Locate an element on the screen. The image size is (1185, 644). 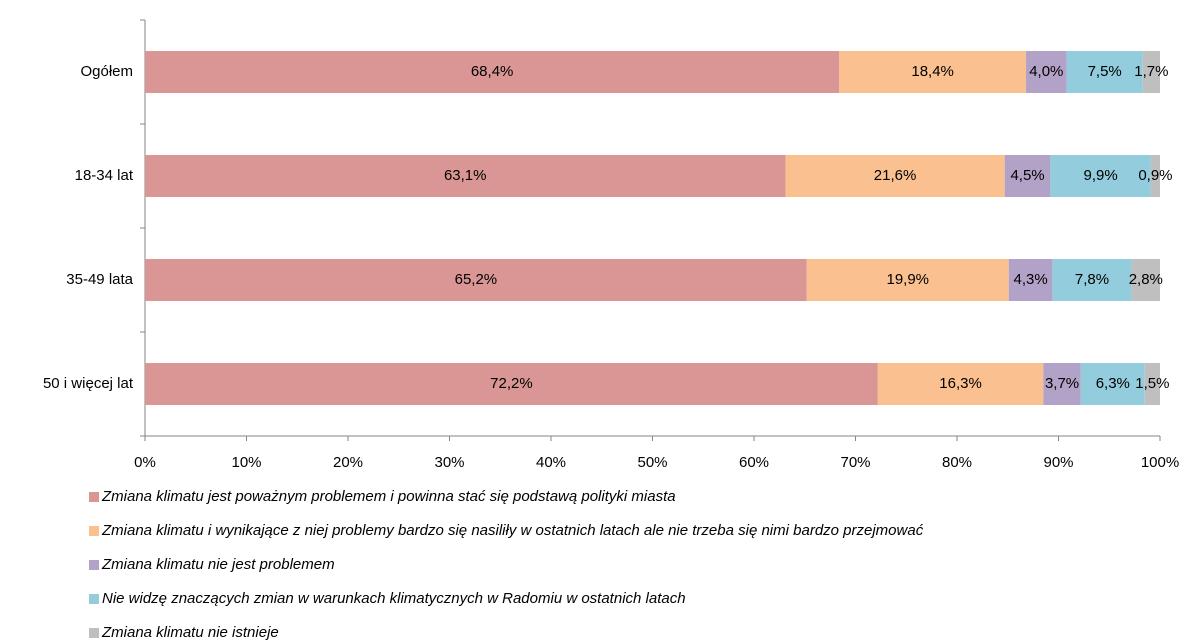
data-label: 1,5% is located at coordinates (1152, 383).